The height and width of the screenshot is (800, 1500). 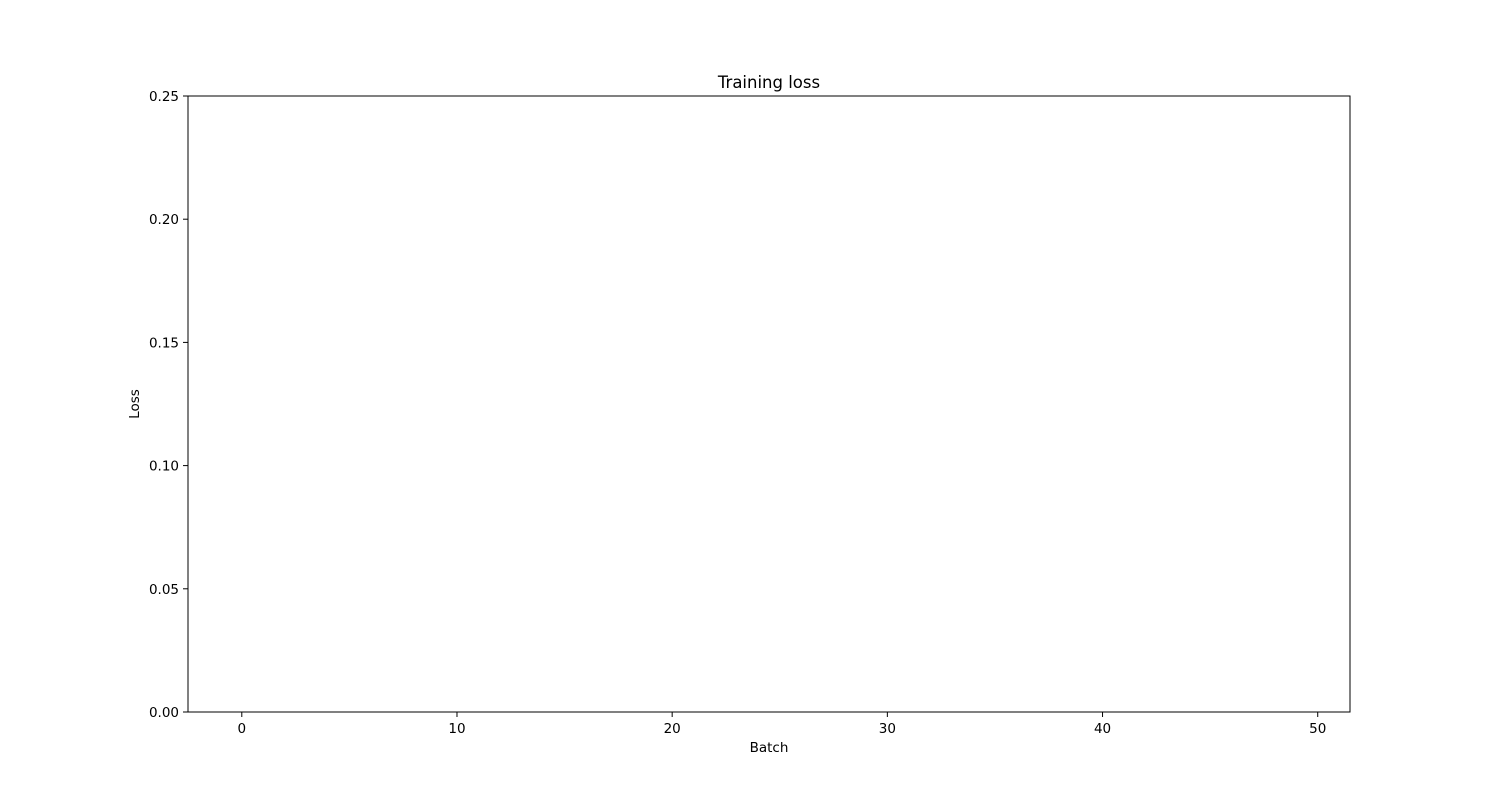 What do you see at coordinates (887, 729) in the screenshot?
I see `x-tick-label: 30` at bounding box center [887, 729].